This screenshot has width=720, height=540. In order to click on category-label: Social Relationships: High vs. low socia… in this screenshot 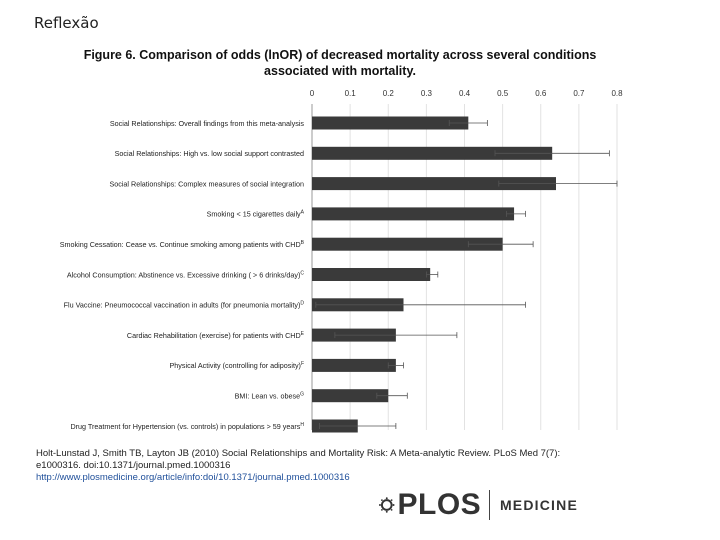, I will do `click(209, 153)`.